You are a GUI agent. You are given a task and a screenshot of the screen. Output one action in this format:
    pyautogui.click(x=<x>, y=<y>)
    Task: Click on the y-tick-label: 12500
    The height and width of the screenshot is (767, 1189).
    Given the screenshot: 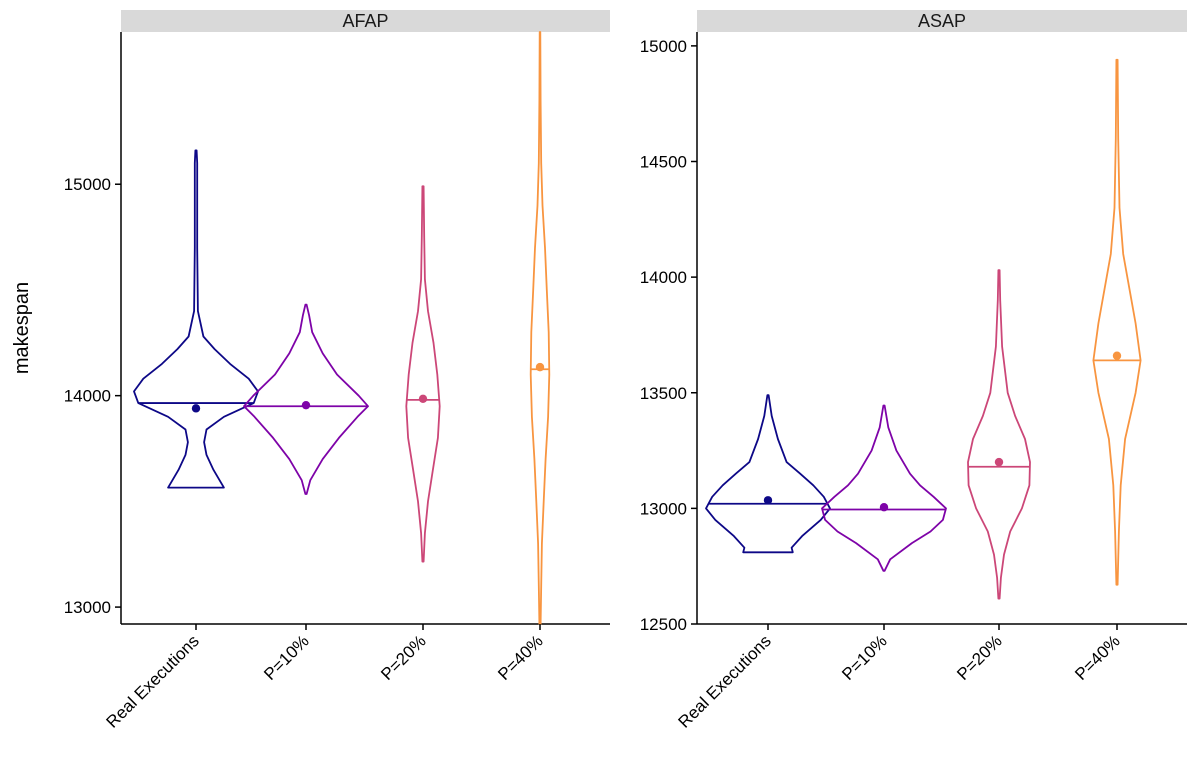 What is the action you would take?
    pyautogui.click(x=663, y=624)
    